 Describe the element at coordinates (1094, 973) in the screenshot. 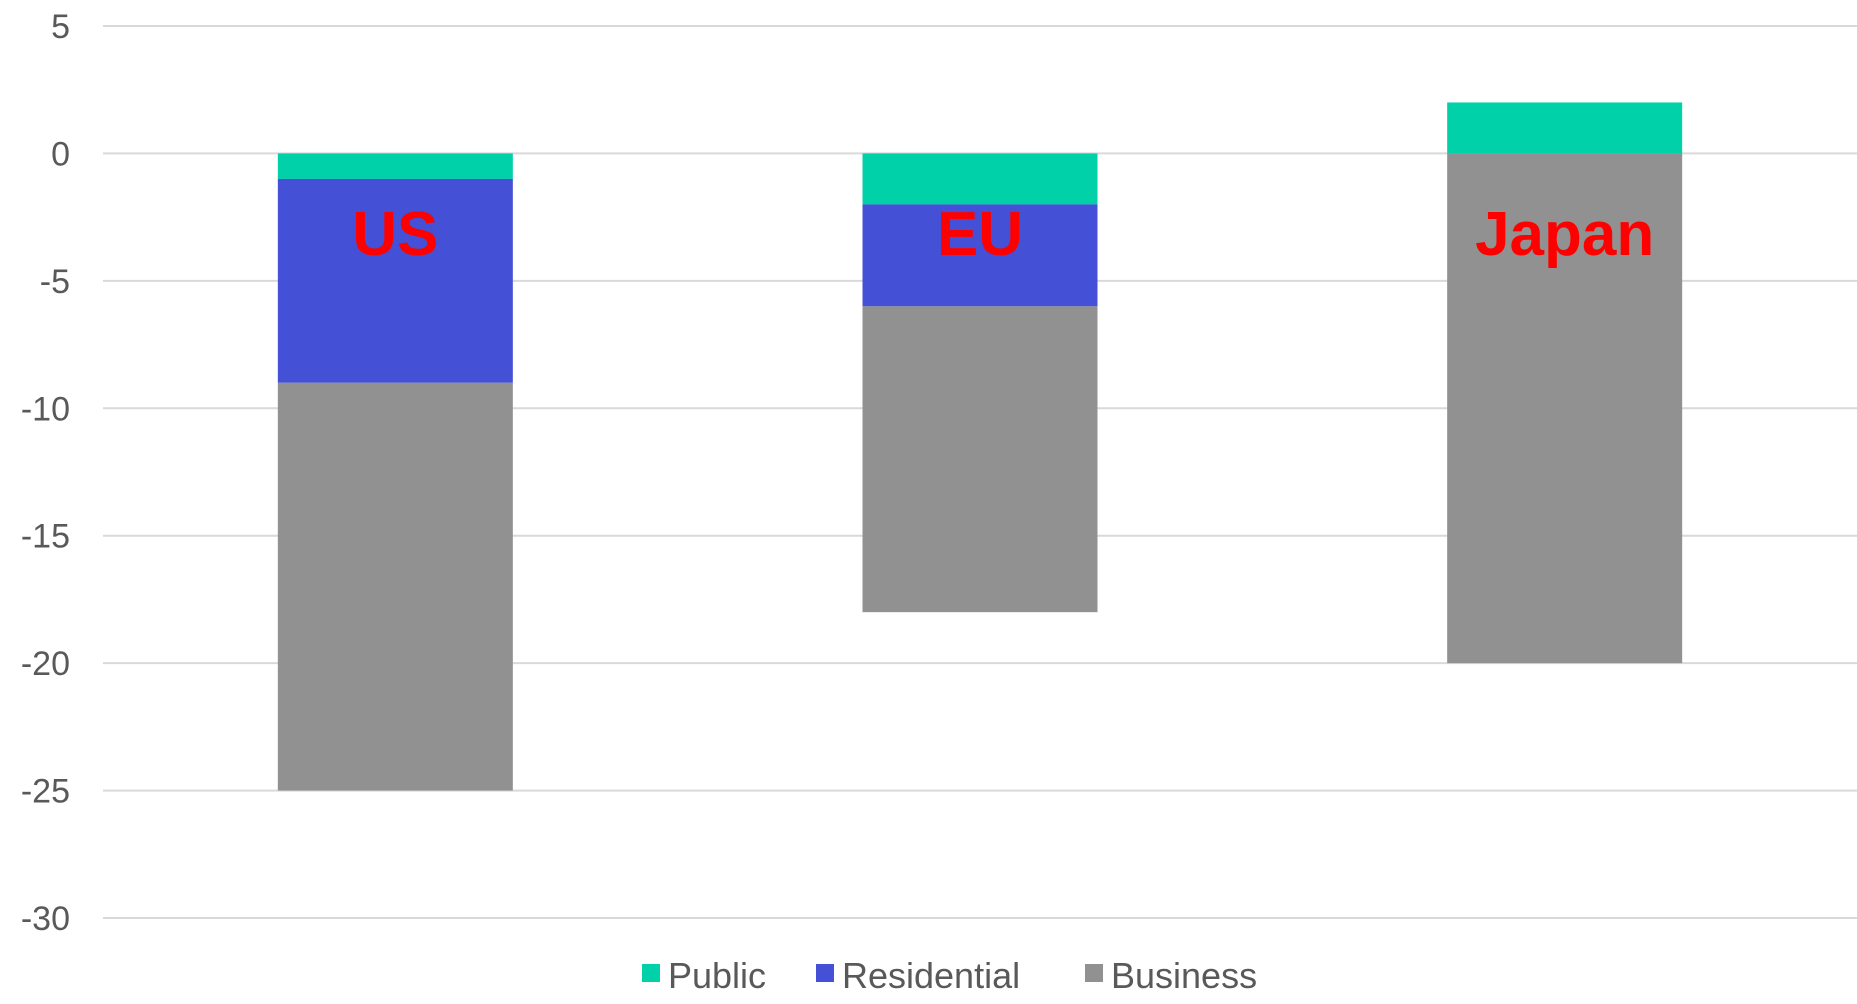

I see `legend-swatch-business` at that location.